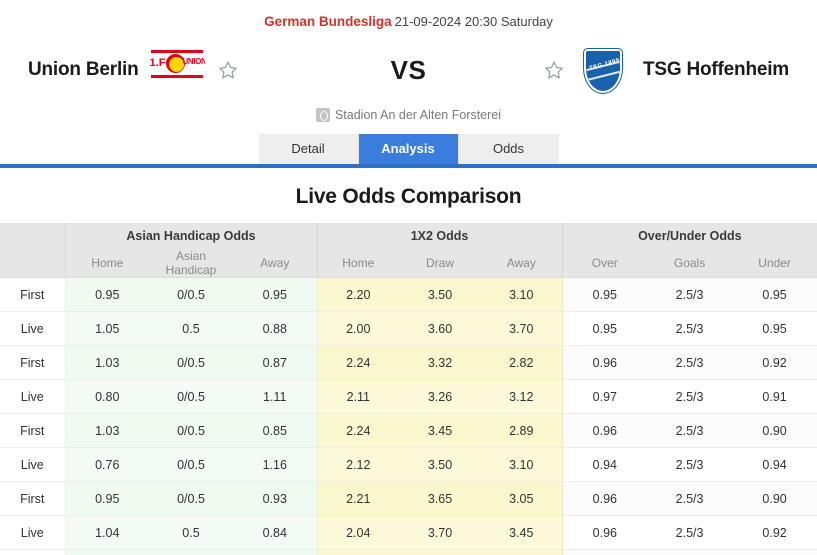 This screenshot has height=555, width=817. What do you see at coordinates (408, 115) in the screenshot?
I see `venue-line: Stadion An der Alten Forsterei` at bounding box center [408, 115].